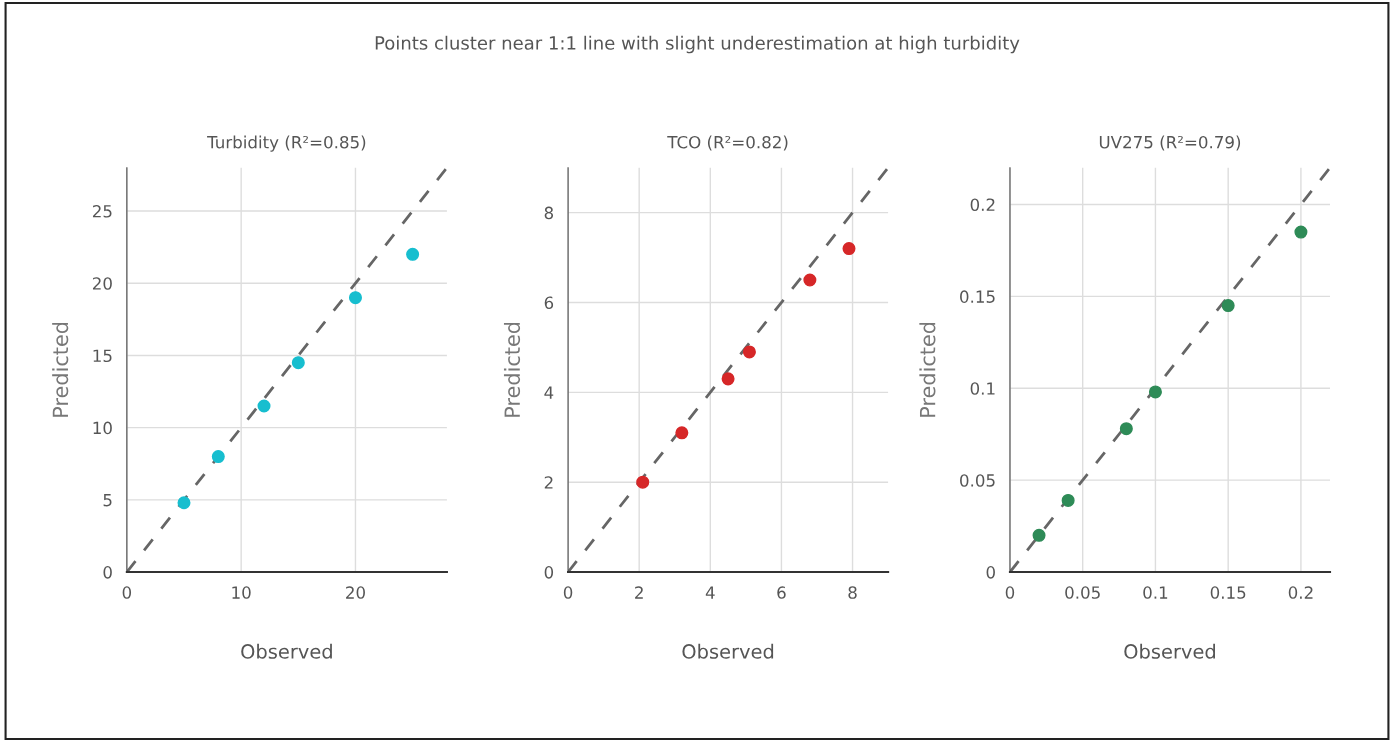 Image resolution: width=1394 pixels, height=742 pixels. I want to click on x-tick-label: 2, so click(639, 592).